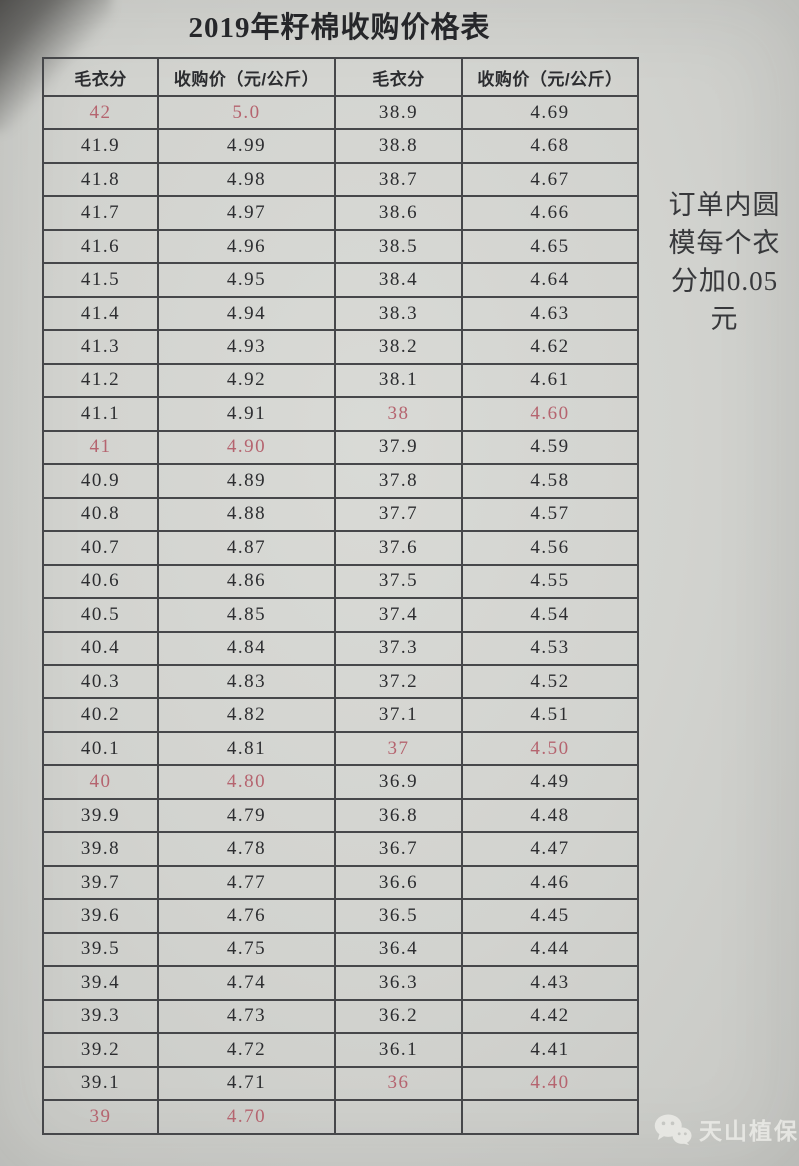  I want to click on column-header: 收购价（元/公斤）, so click(550, 77).